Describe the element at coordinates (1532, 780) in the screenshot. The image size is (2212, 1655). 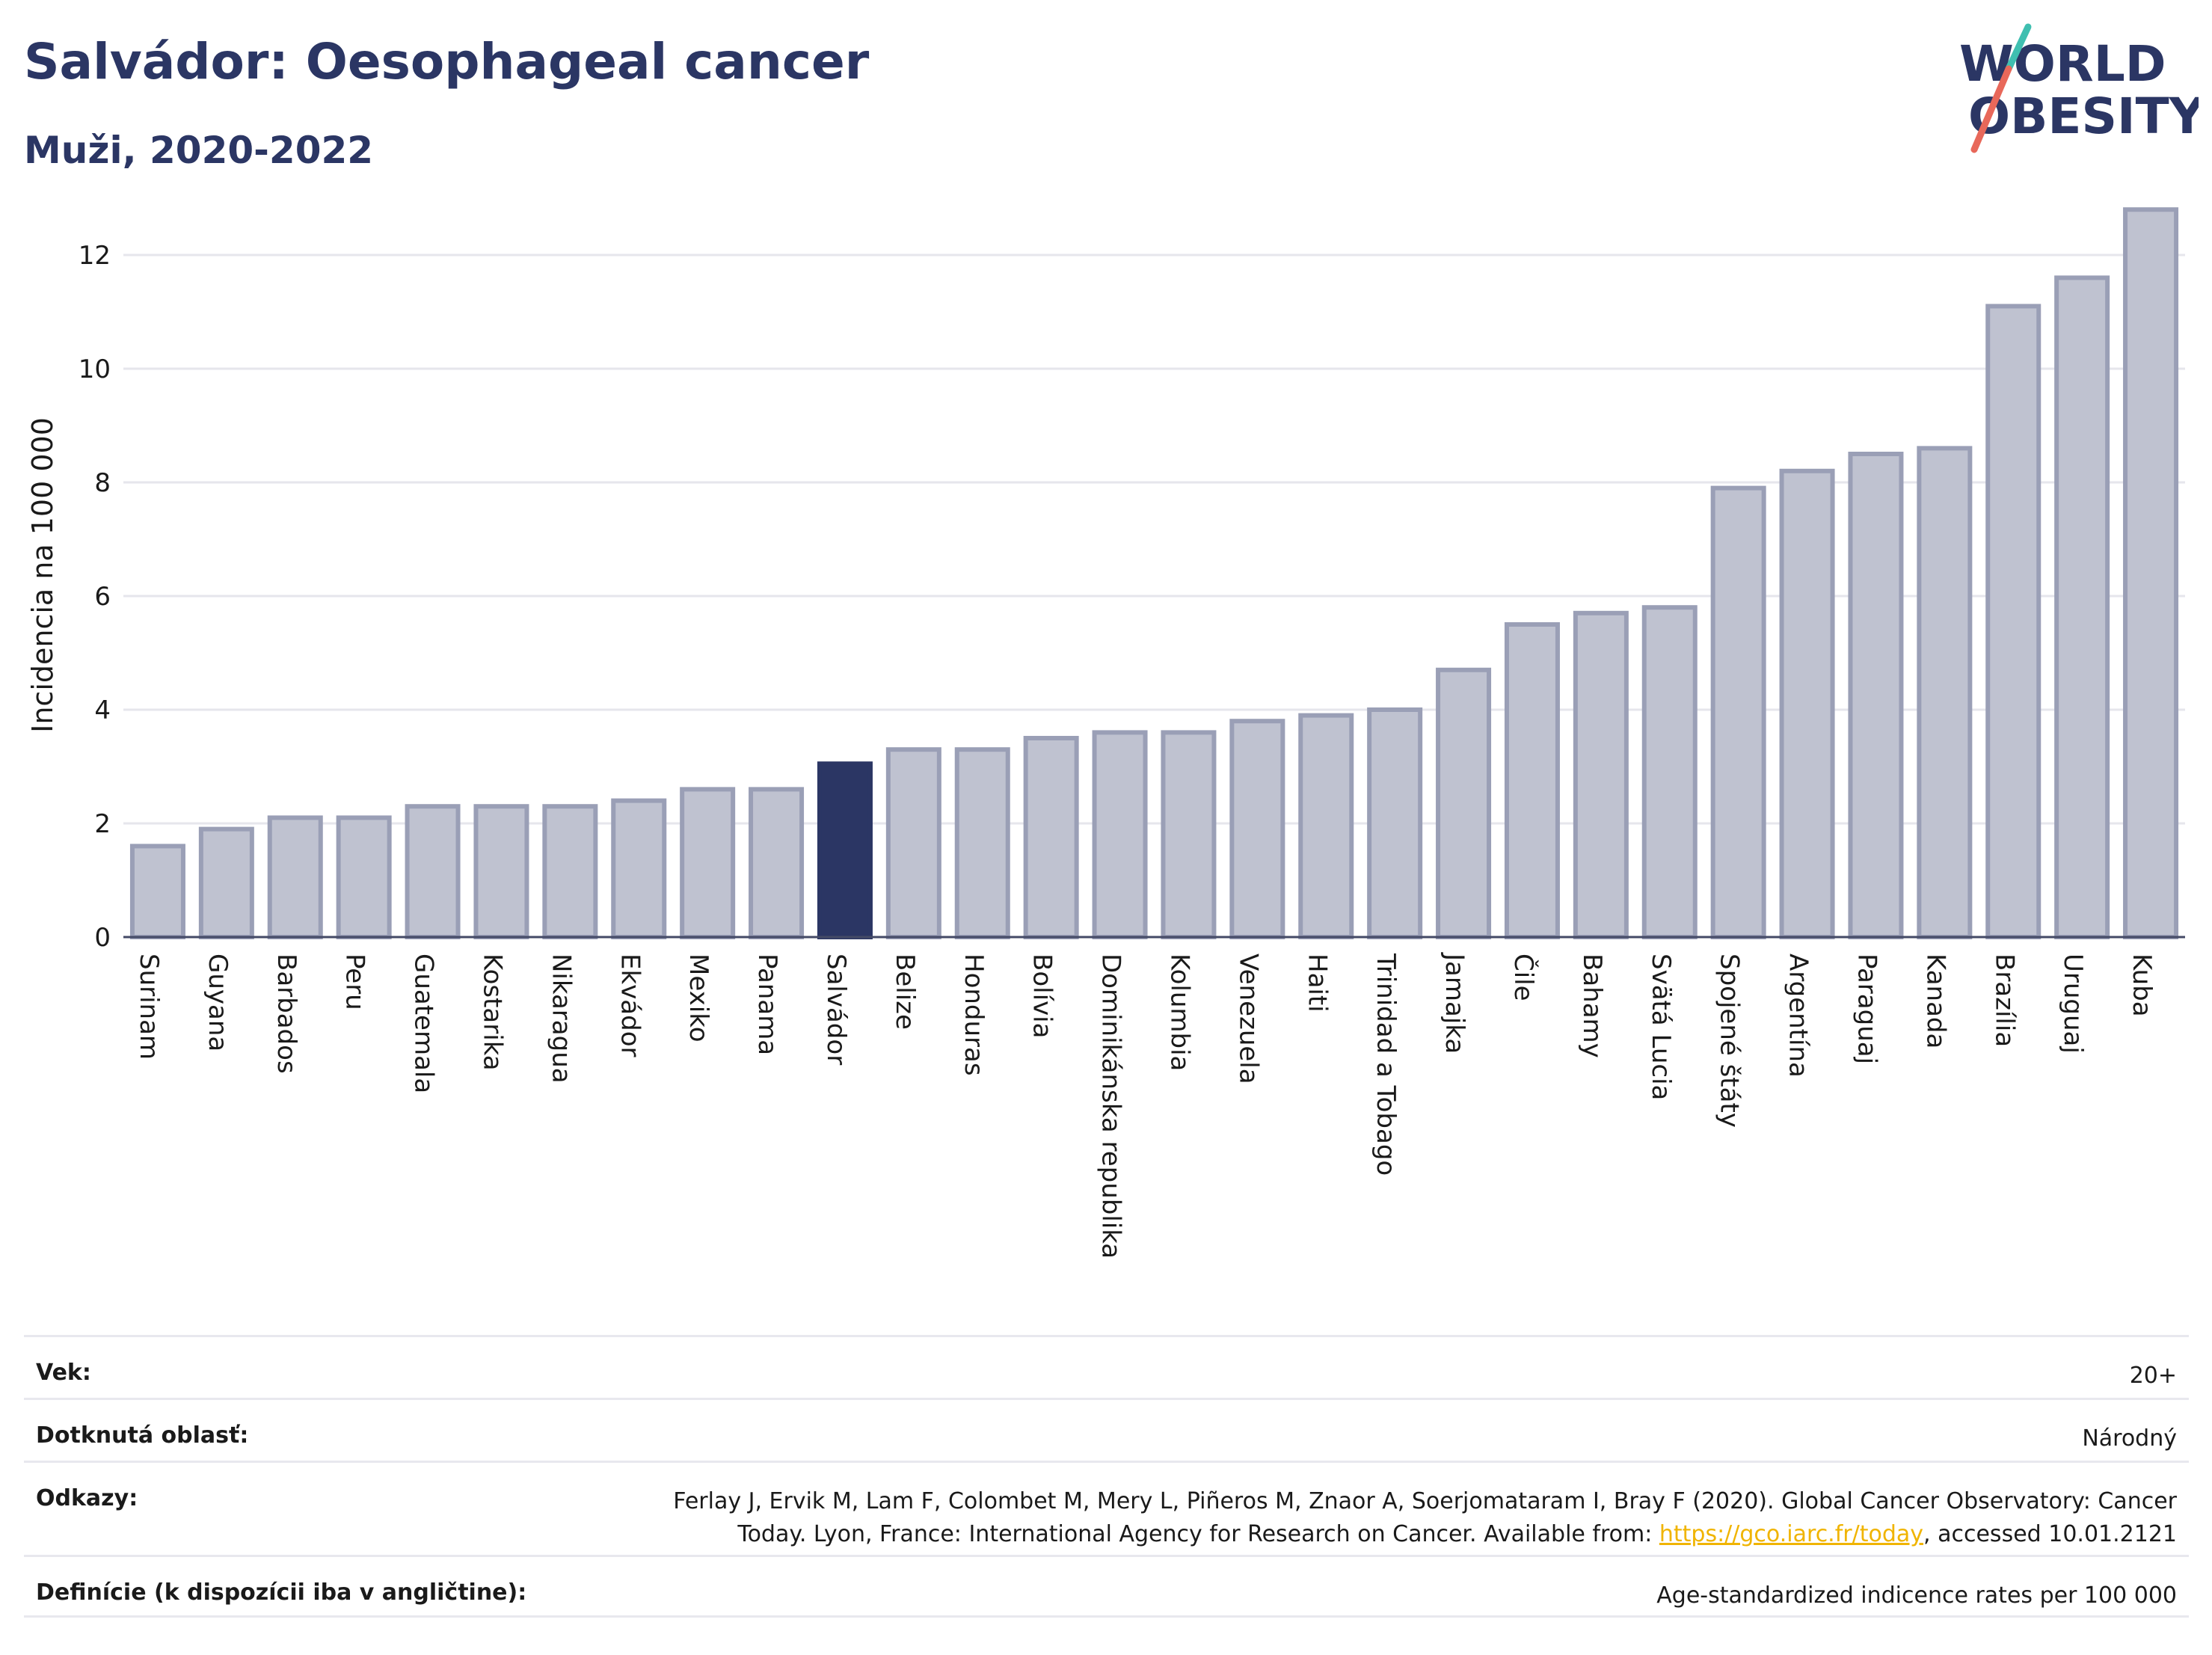
I see `bar-čile` at that location.